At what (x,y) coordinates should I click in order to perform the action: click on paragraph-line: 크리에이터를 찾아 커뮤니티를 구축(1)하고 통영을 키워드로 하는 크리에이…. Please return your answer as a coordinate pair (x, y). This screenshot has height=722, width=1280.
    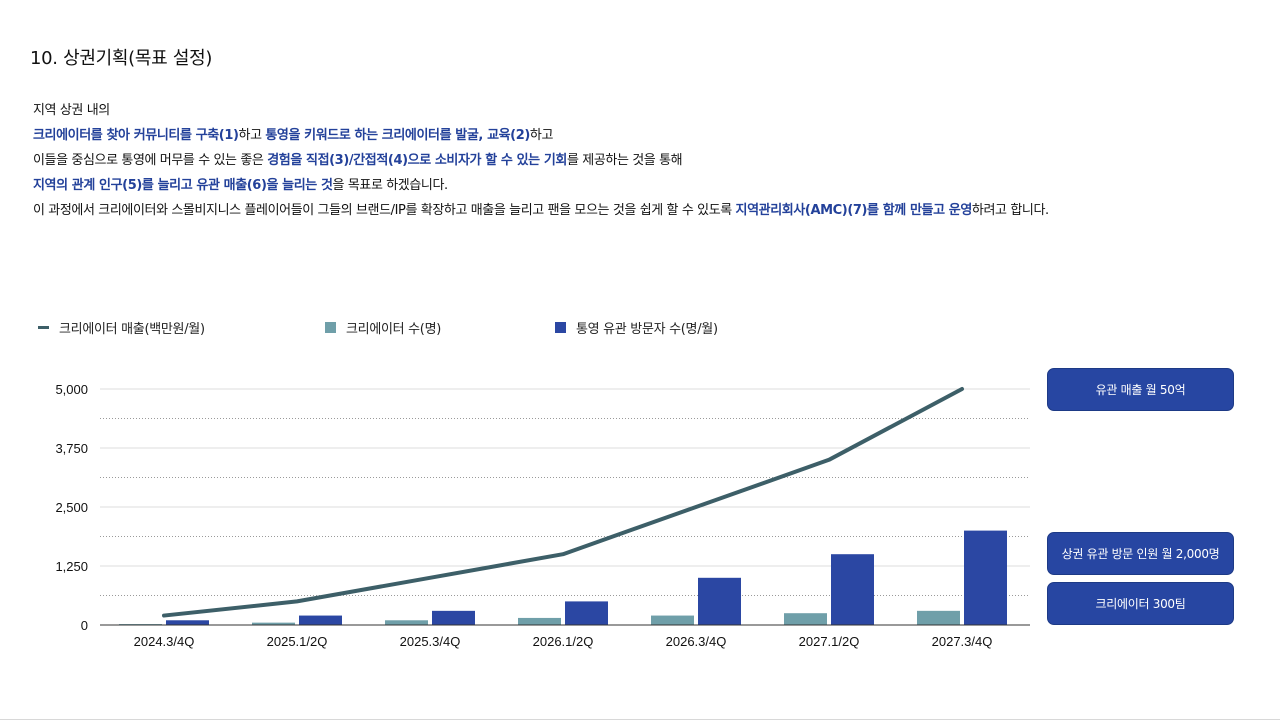
    Looking at the image, I should click on (541, 135).